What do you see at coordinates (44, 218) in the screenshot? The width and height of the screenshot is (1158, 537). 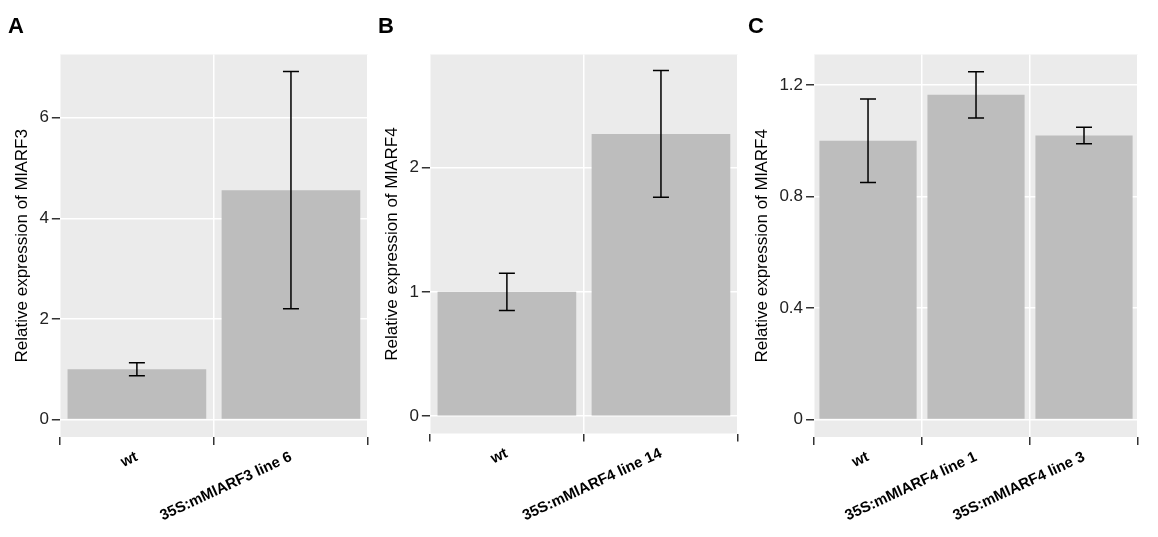 I see `y-tick-label: 4` at bounding box center [44, 218].